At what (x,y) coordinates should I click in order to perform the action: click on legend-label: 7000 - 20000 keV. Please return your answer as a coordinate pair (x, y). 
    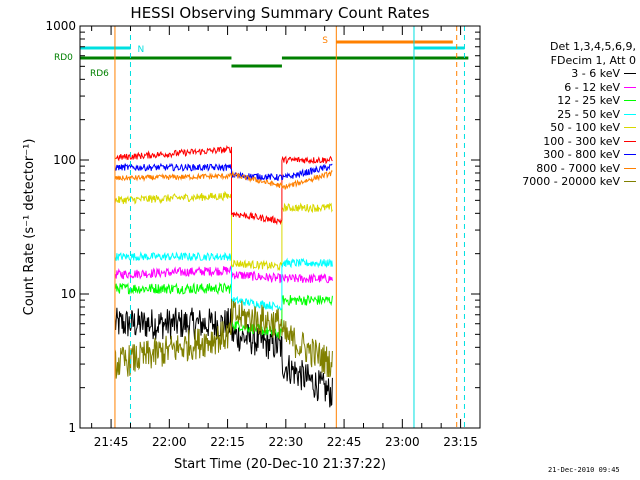
    Looking at the image, I should click on (571, 181).